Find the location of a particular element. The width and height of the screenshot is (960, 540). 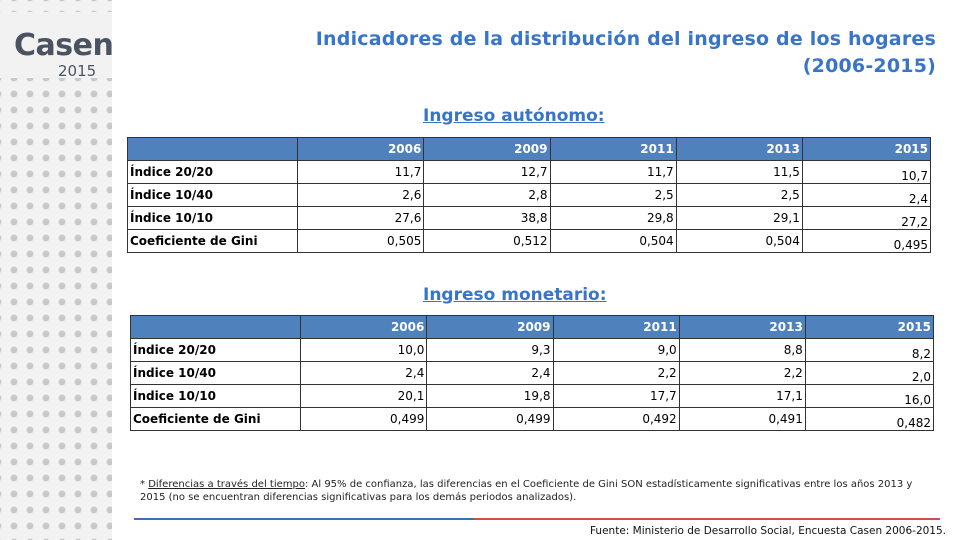

cell-value: 8,2 is located at coordinates (869, 350).